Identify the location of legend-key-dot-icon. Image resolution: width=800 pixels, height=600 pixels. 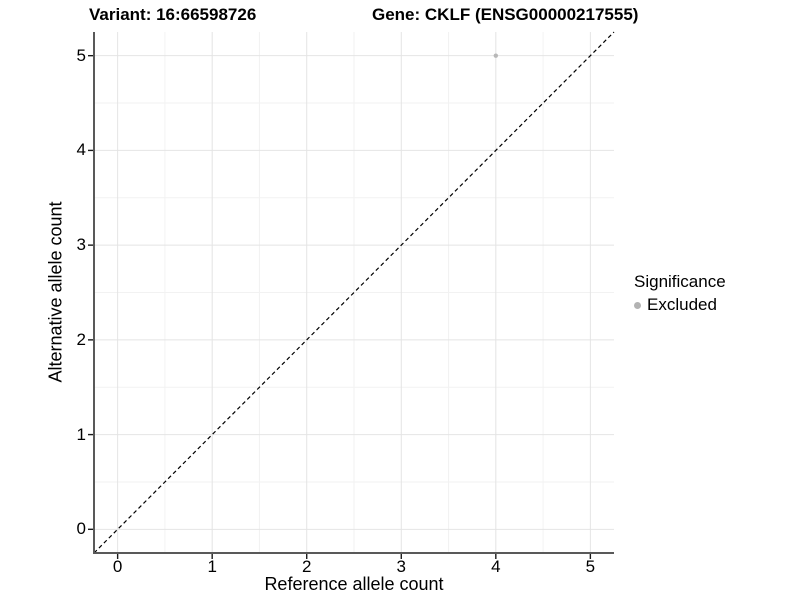
(637, 305).